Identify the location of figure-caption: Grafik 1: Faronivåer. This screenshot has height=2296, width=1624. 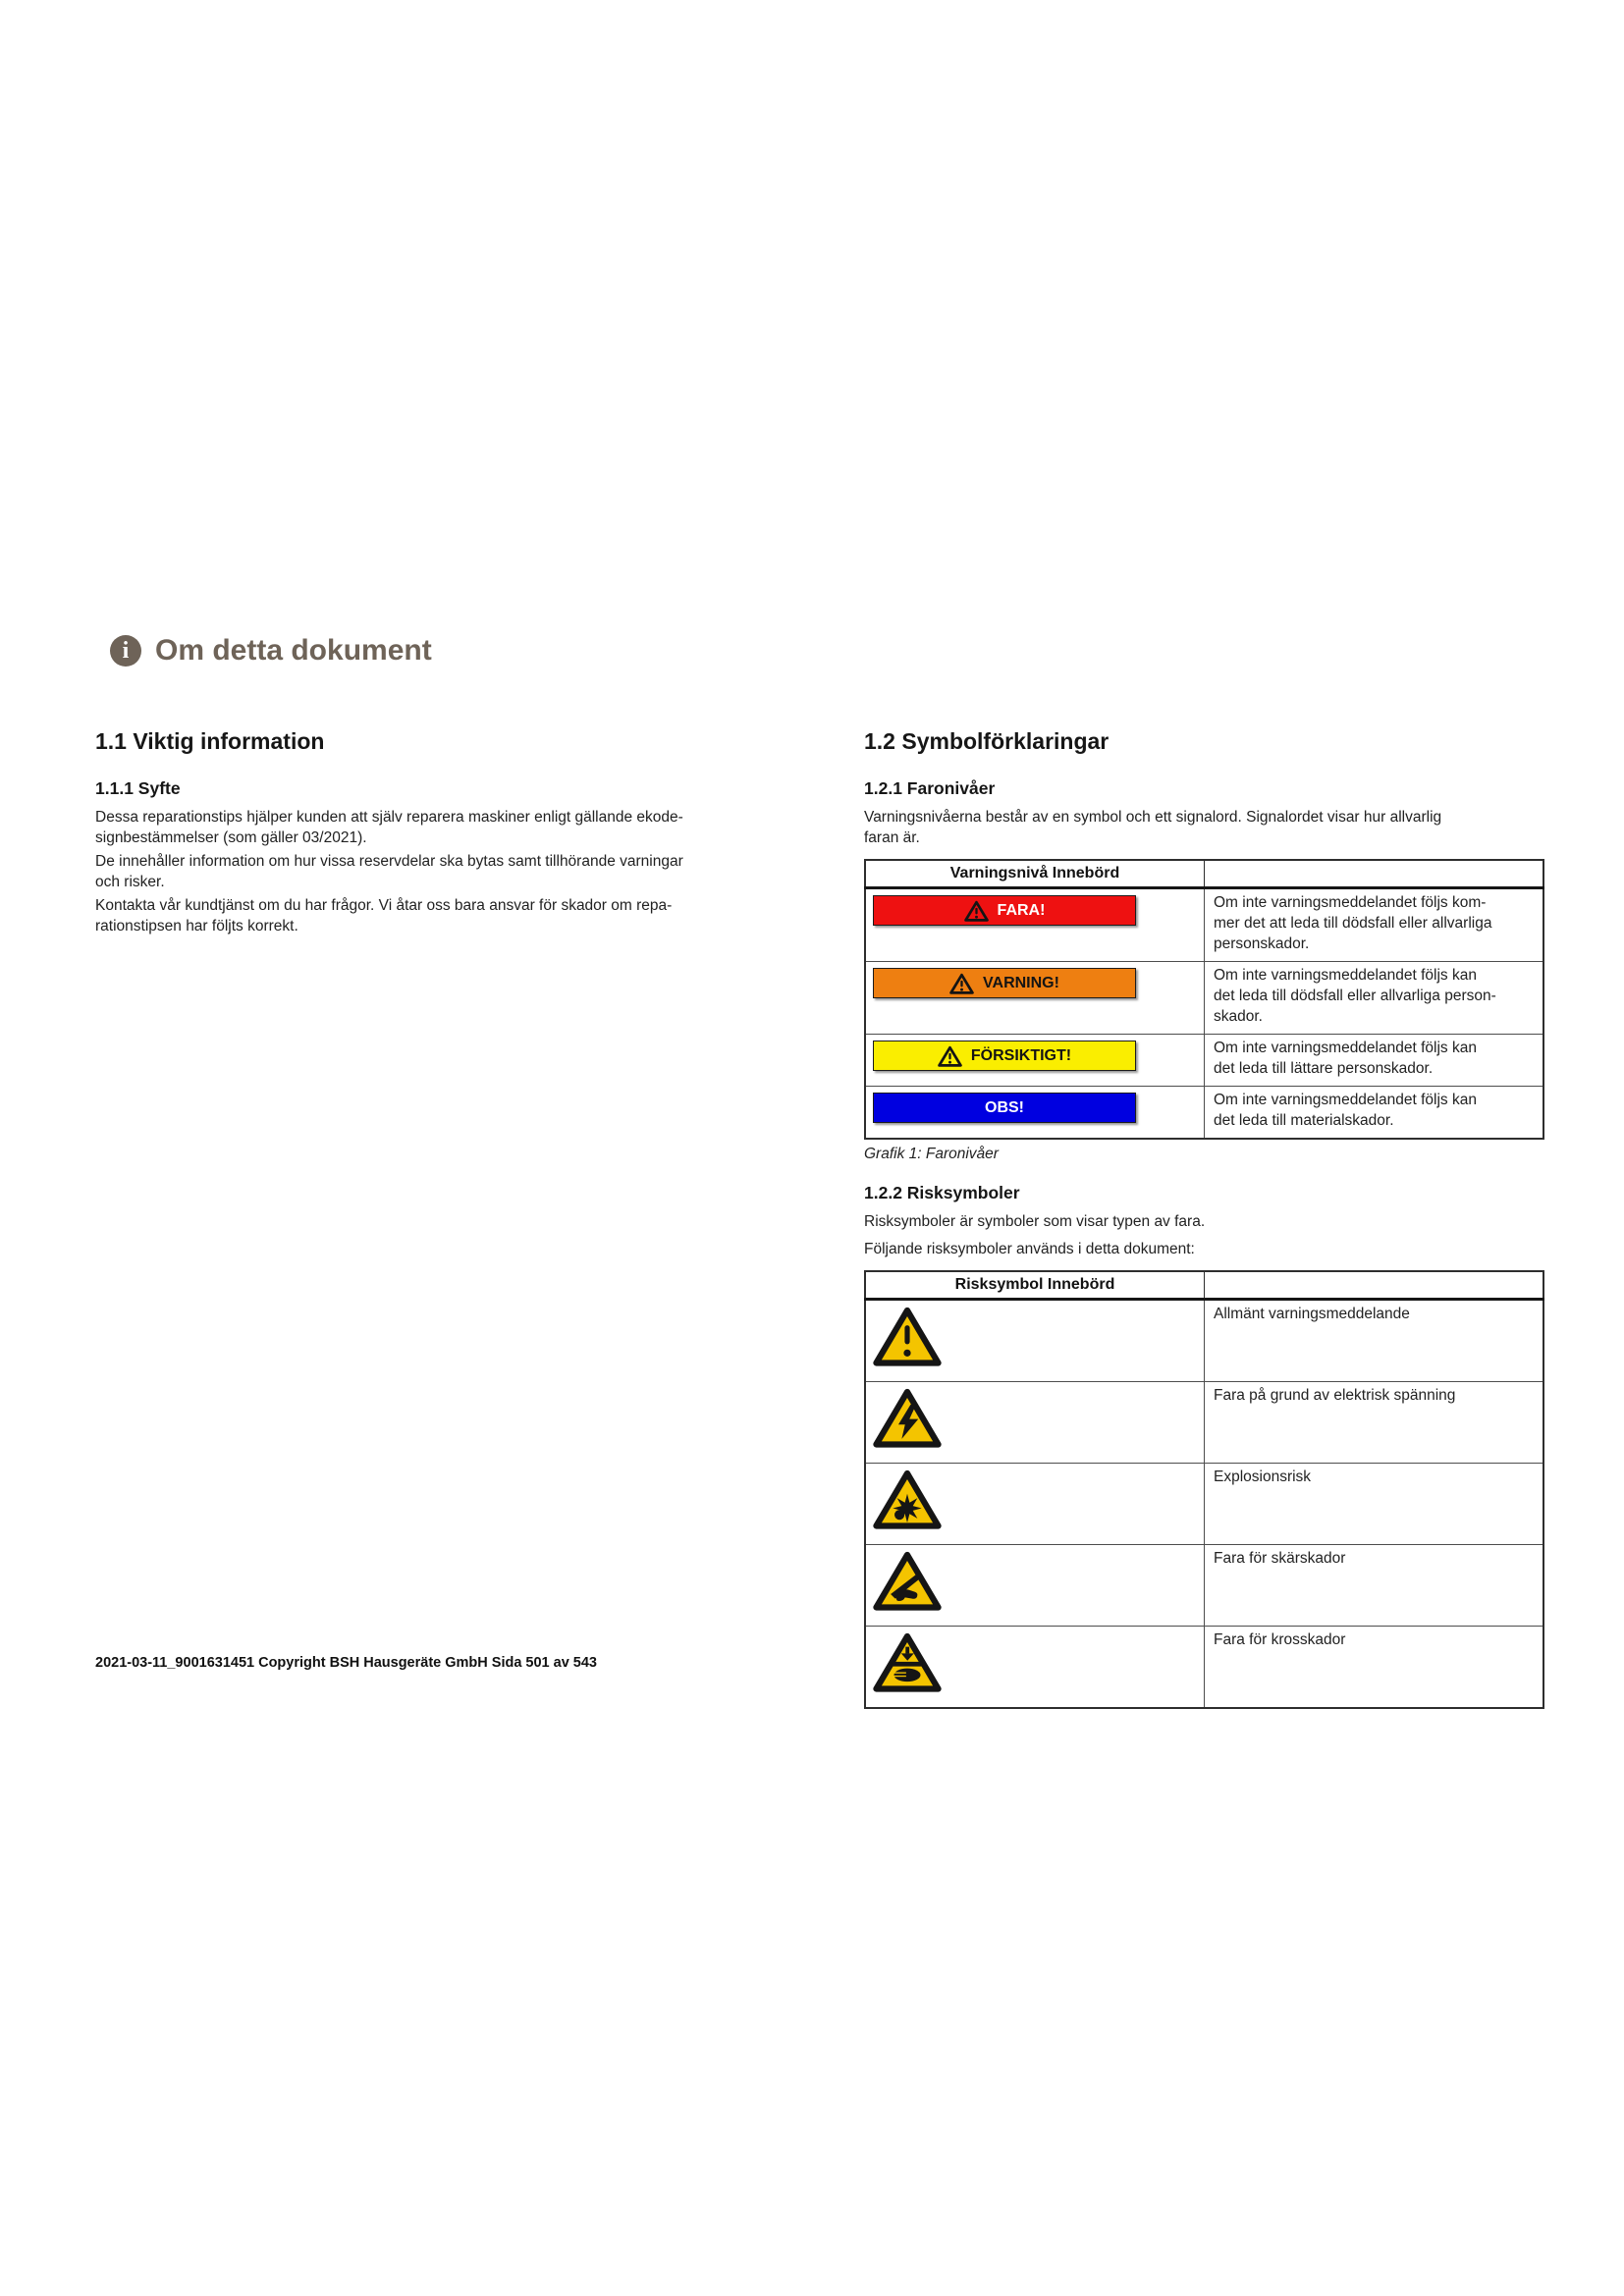
(931, 1154).